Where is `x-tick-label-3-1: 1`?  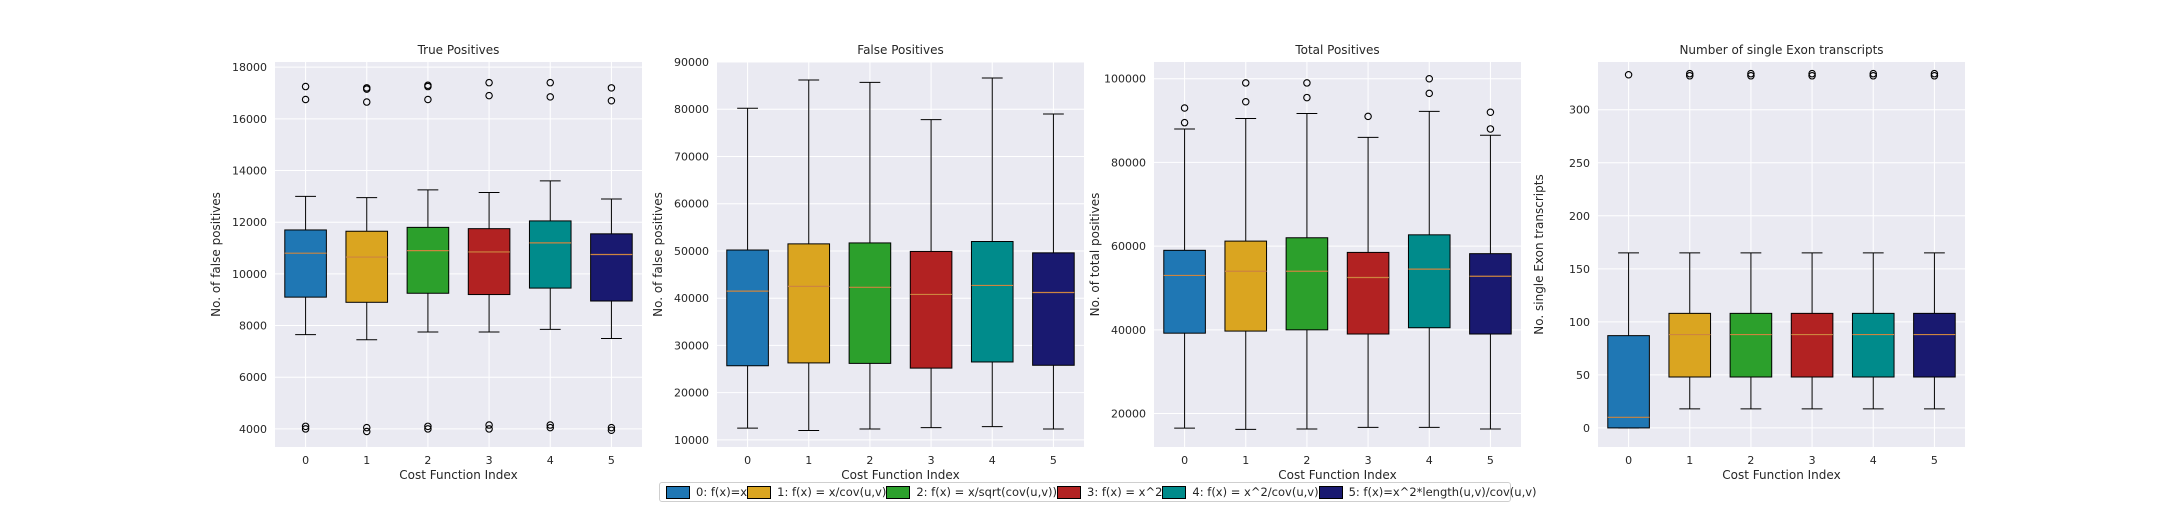
x-tick-label-3-1: 1 is located at coordinates (1689, 460).